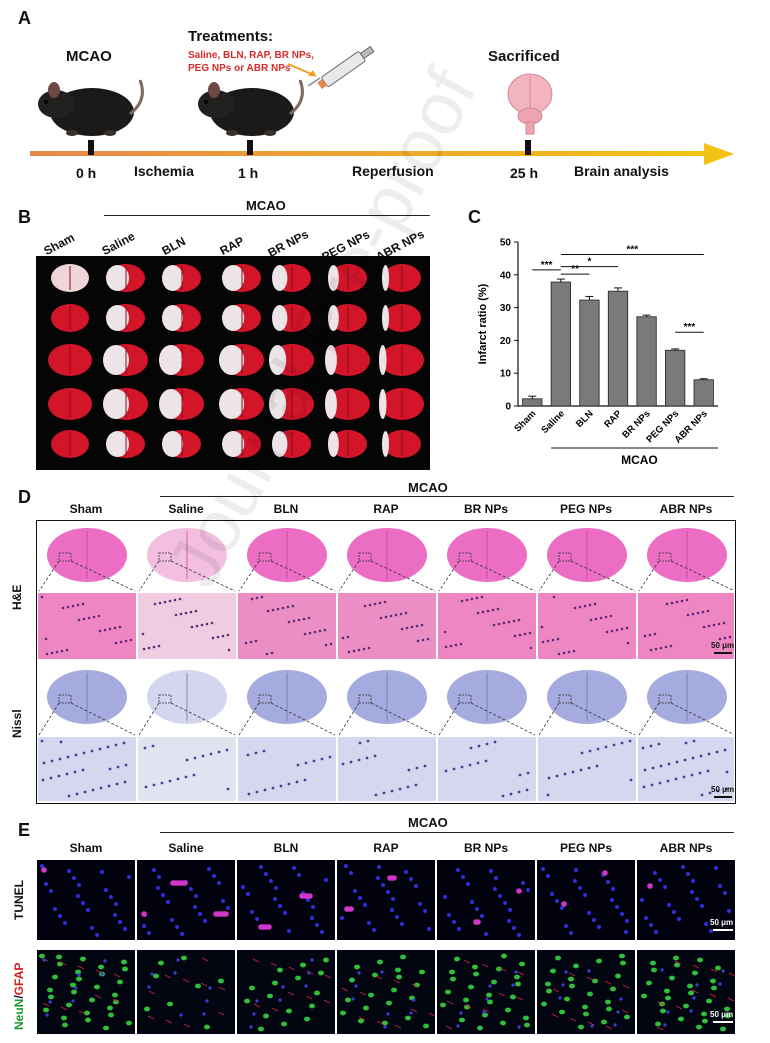  What do you see at coordinates (506, 243) in the screenshot?
I see `y-tick-label: 50` at bounding box center [506, 243].